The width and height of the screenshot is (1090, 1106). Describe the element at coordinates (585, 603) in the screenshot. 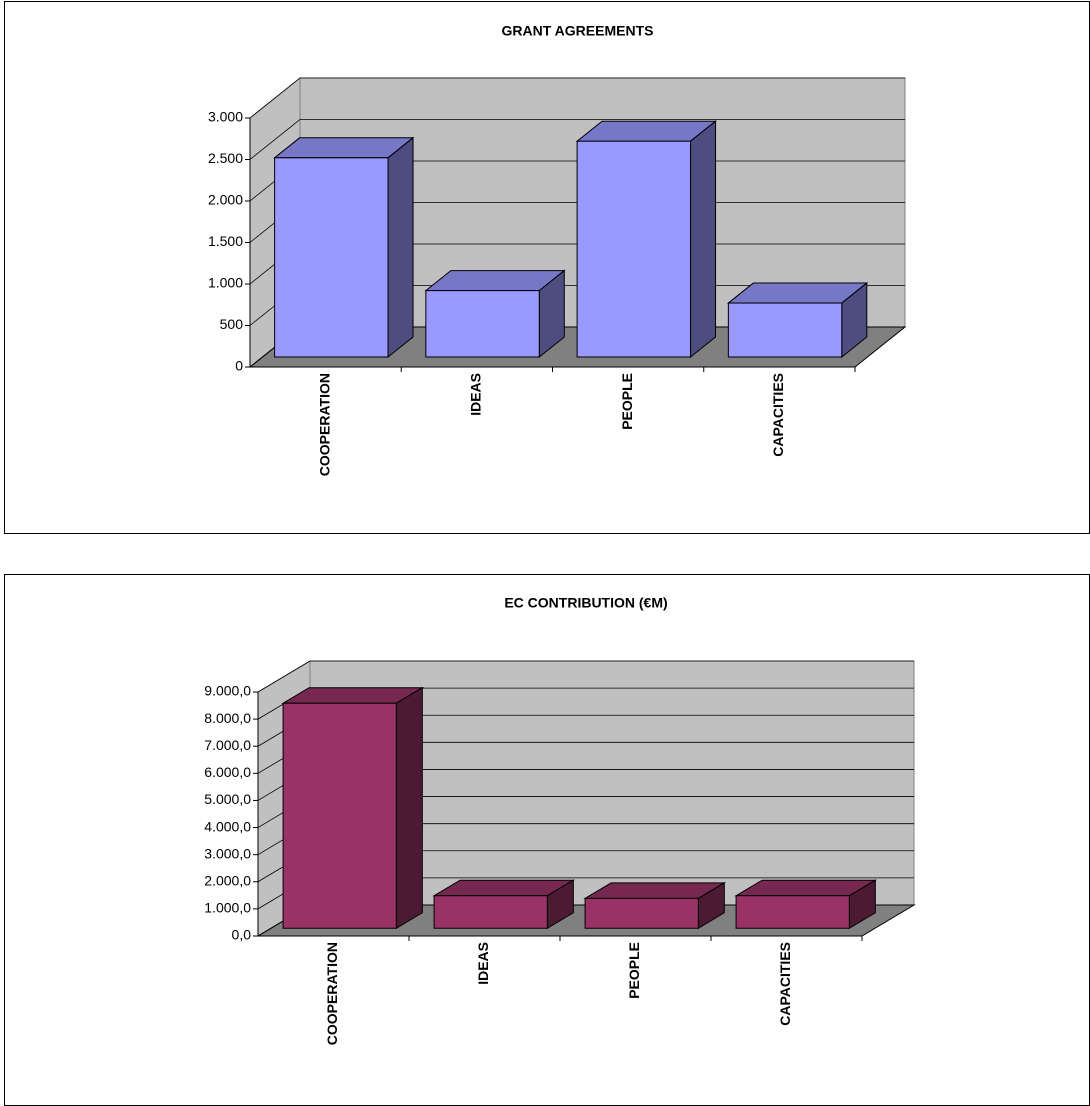

I see `chart-title: EC CONTRIBUTION (€M)` at that location.